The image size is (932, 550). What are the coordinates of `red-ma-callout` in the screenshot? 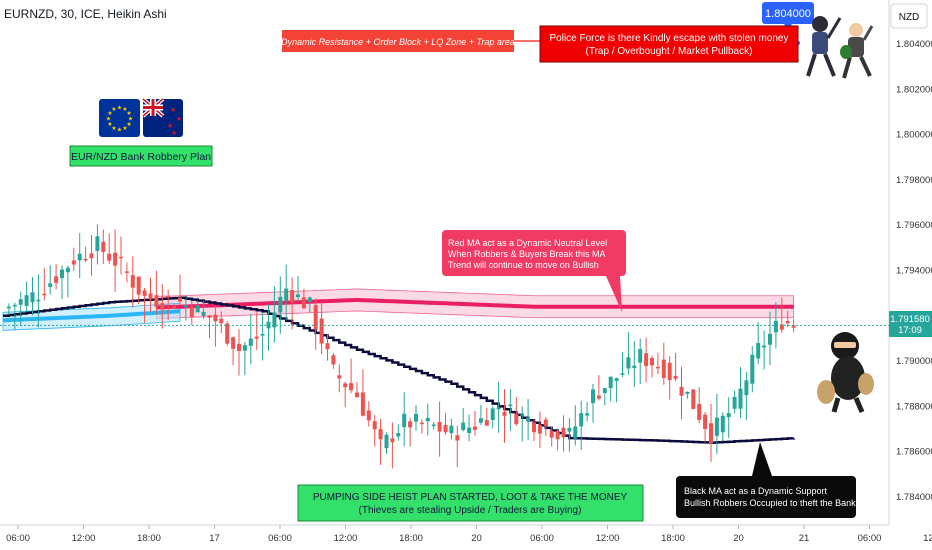 It's located at (534, 253).